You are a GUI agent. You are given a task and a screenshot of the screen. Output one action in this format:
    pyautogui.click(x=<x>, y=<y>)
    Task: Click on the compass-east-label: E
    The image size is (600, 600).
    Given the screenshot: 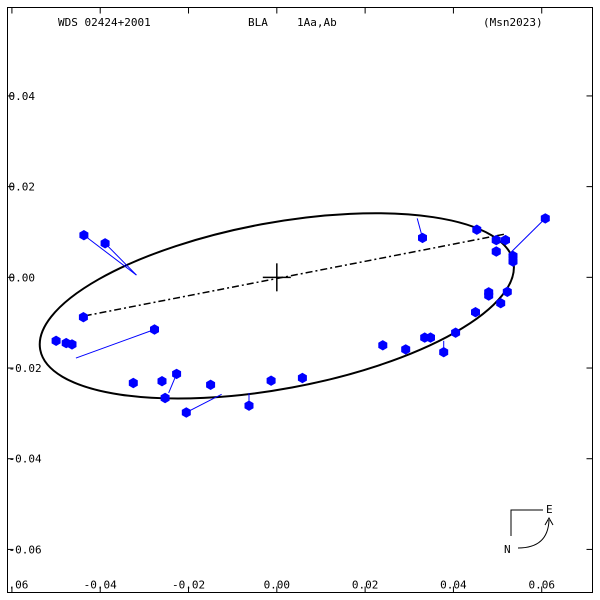 What is the action you would take?
    pyautogui.click(x=549, y=509)
    